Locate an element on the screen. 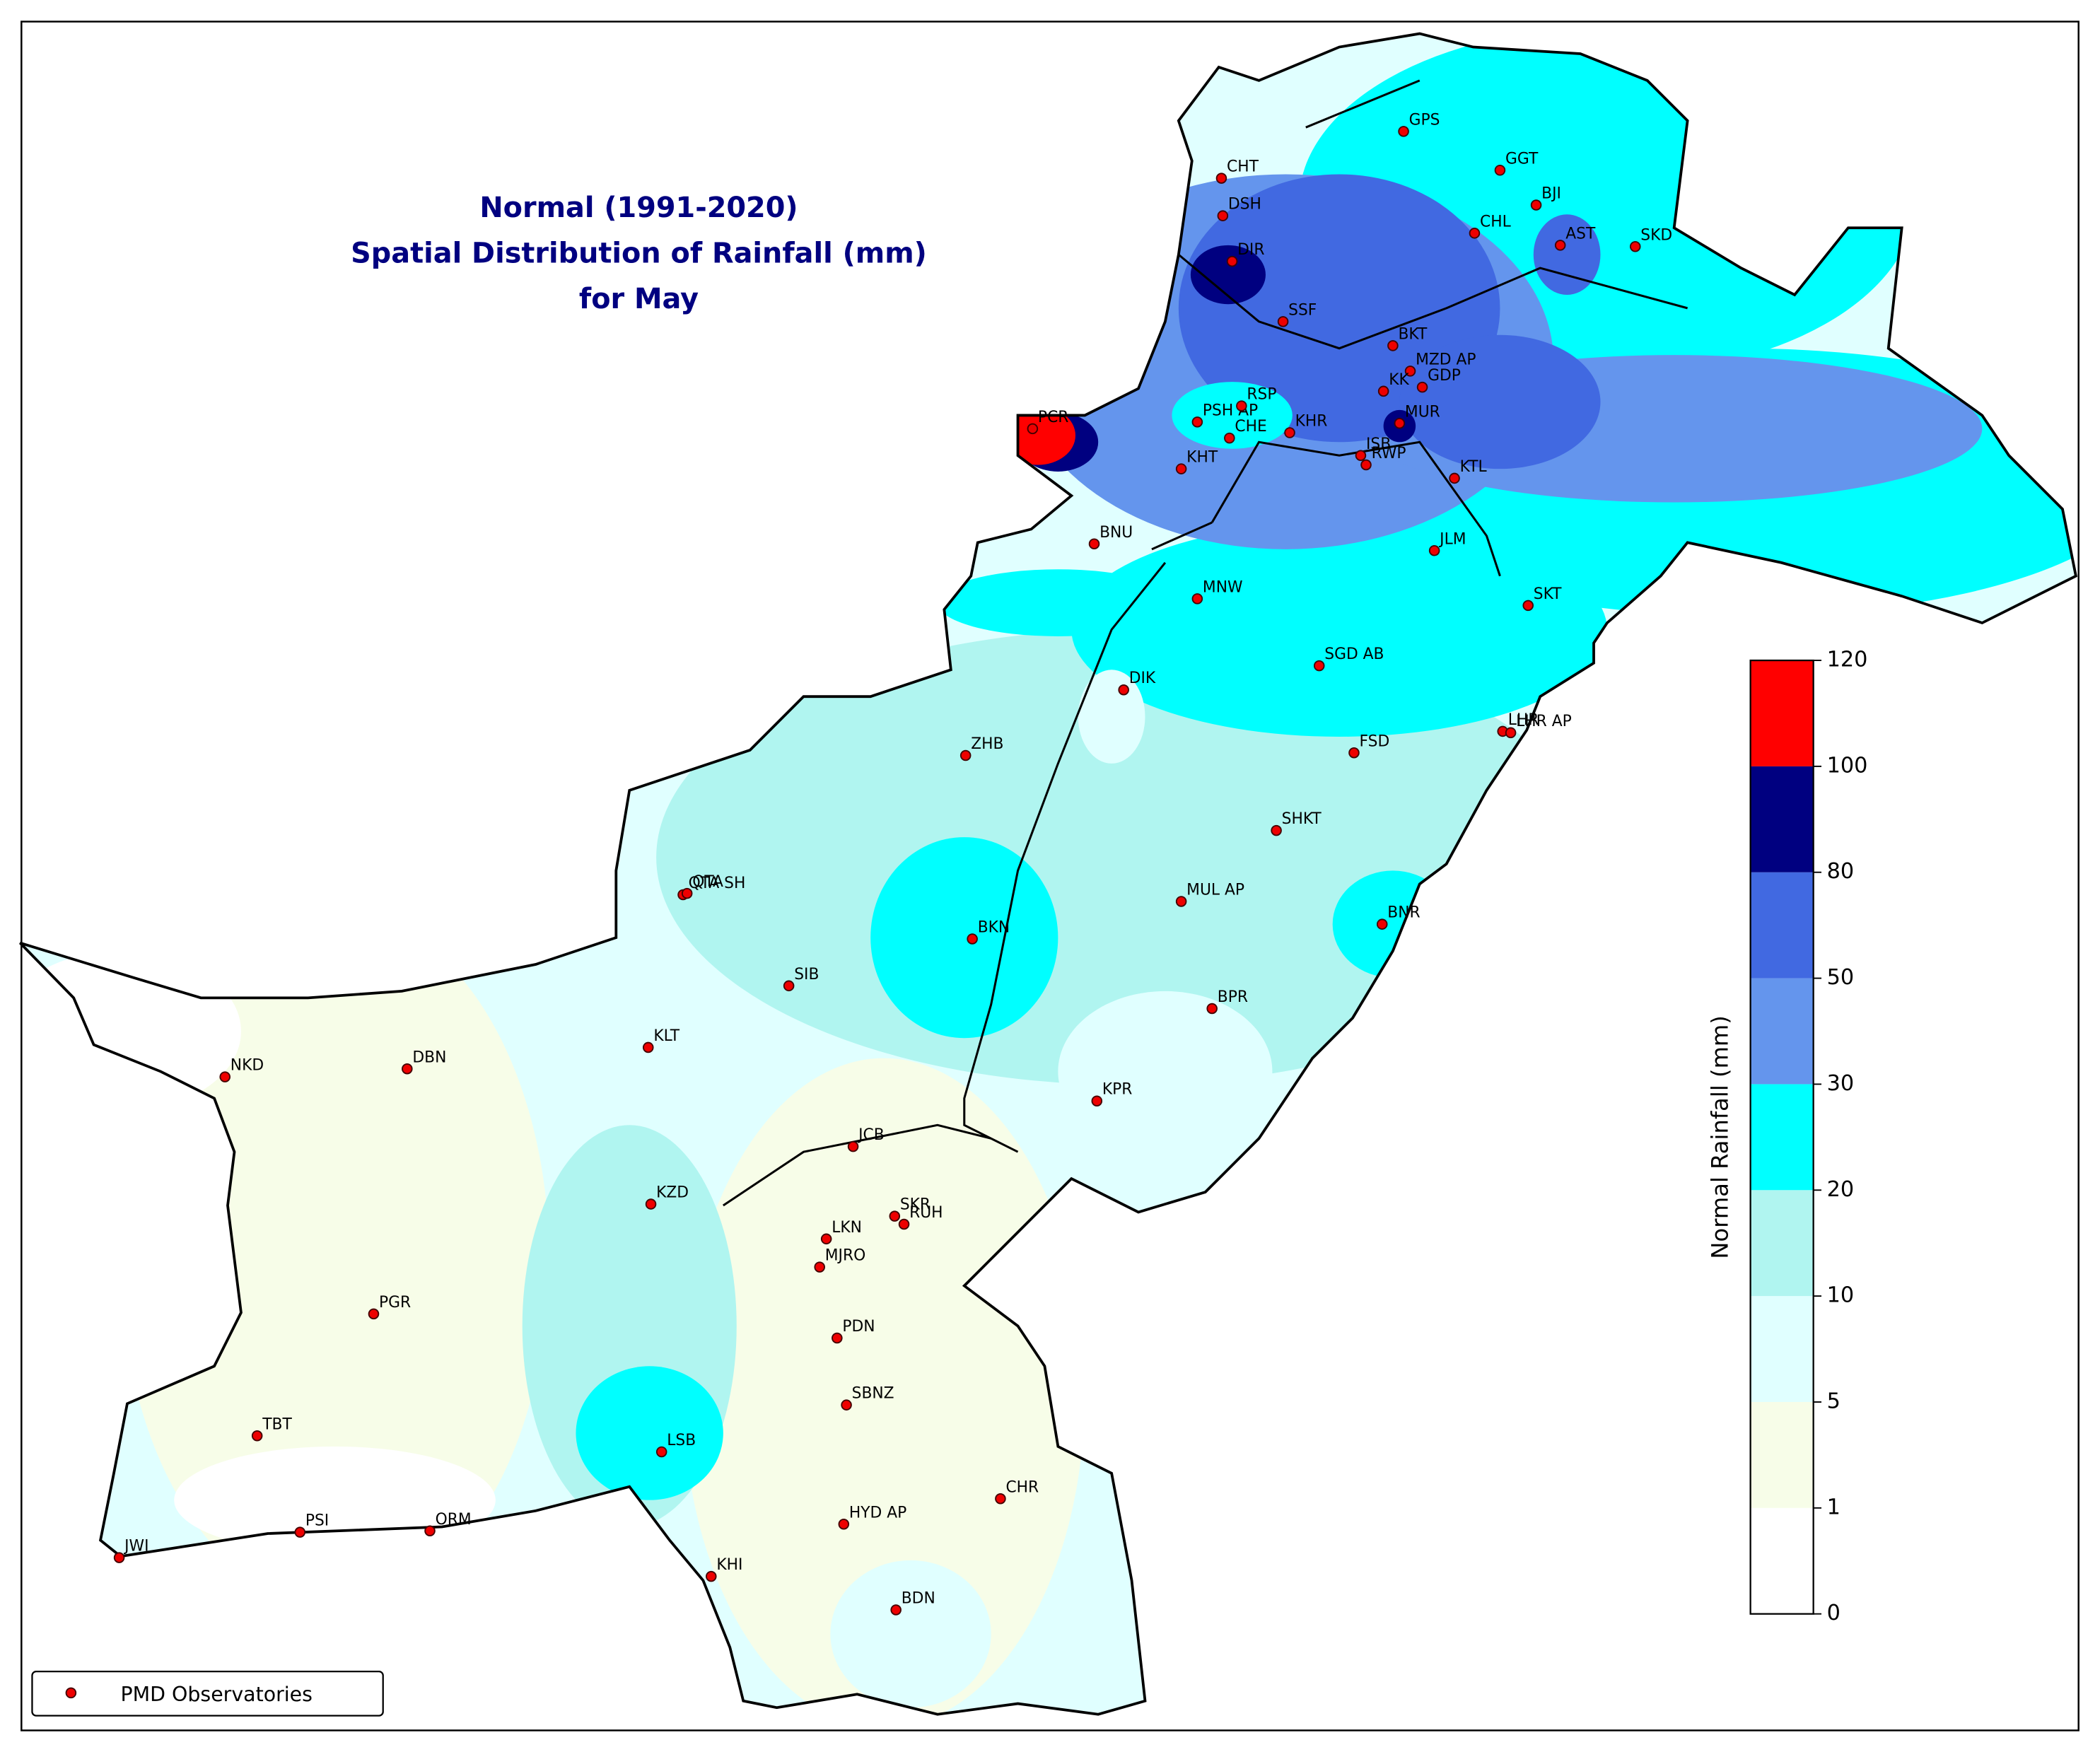  title-line: Spatial Distribution of Rainfall (mm) is located at coordinates (639, 253).